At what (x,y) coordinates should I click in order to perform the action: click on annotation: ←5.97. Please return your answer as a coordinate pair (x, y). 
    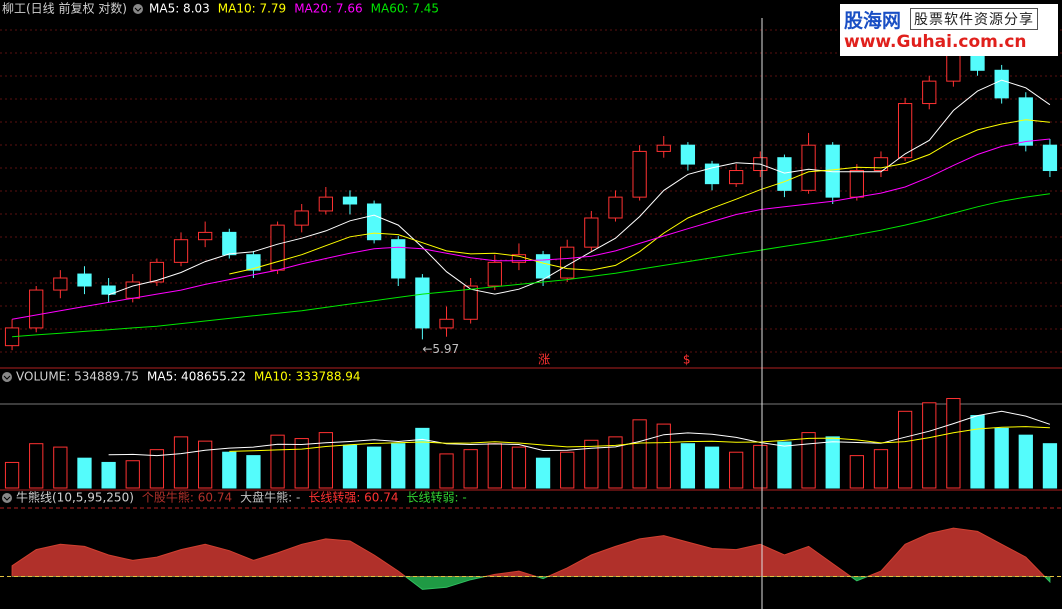
    Looking at the image, I should click on (440, 349).